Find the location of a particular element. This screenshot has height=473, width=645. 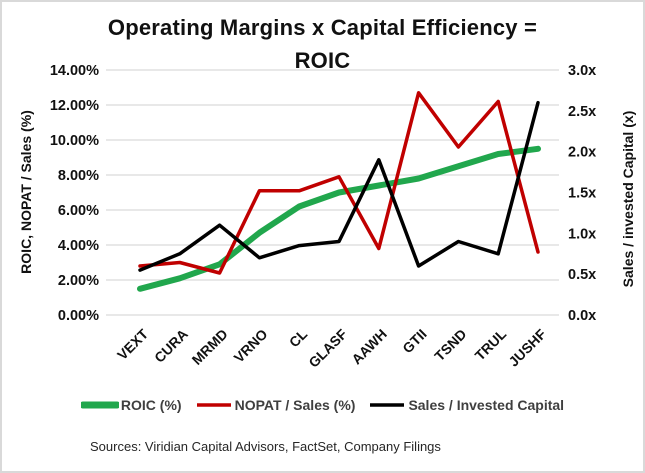

x-axis-category-label: TSND is located at coordinates (450, 345).